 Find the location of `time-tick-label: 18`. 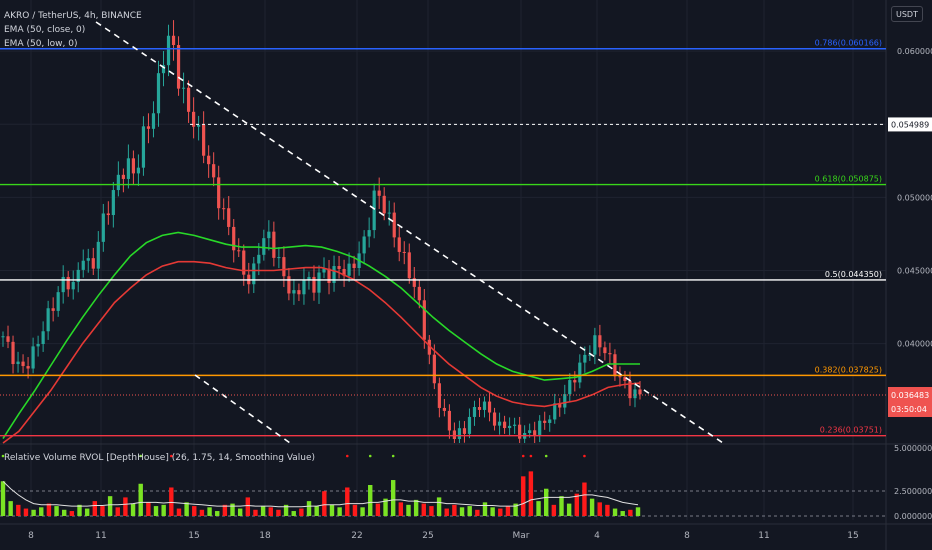

time-tick-label: 18 is located at coordinates (265, 536).